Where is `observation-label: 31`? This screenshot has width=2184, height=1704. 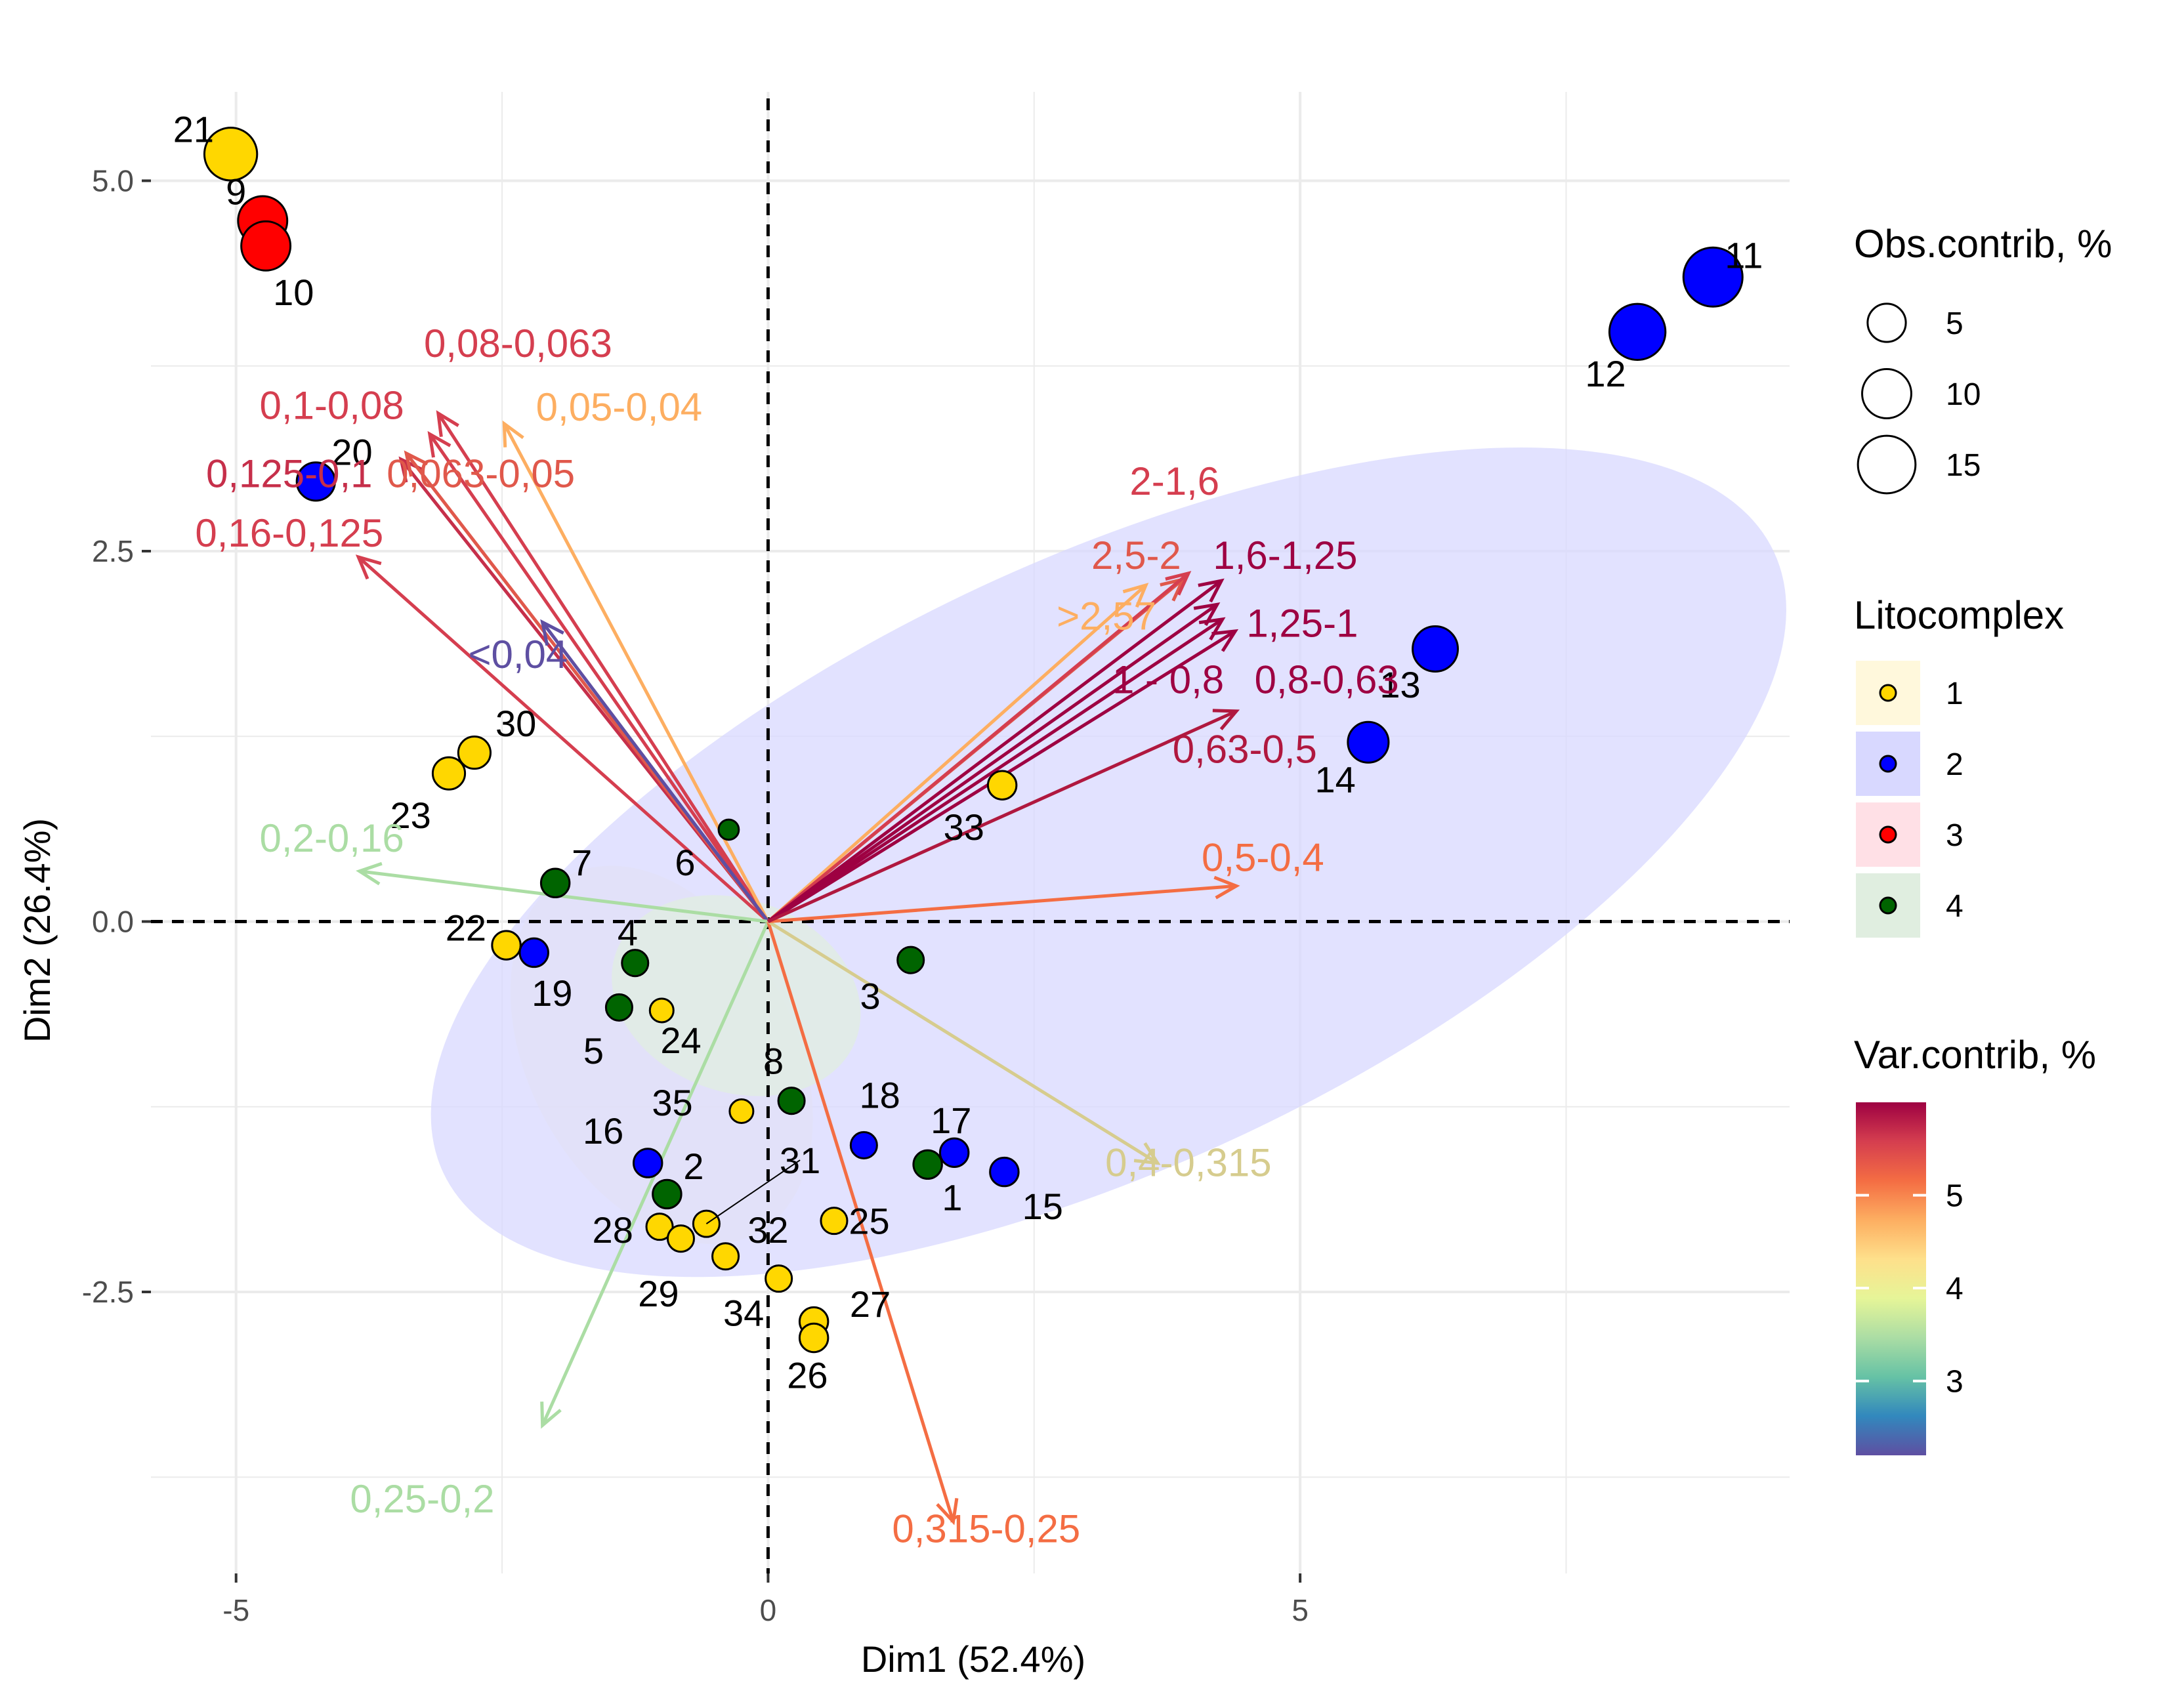
observation-label: 31 is located at coordinates (800, 1160).